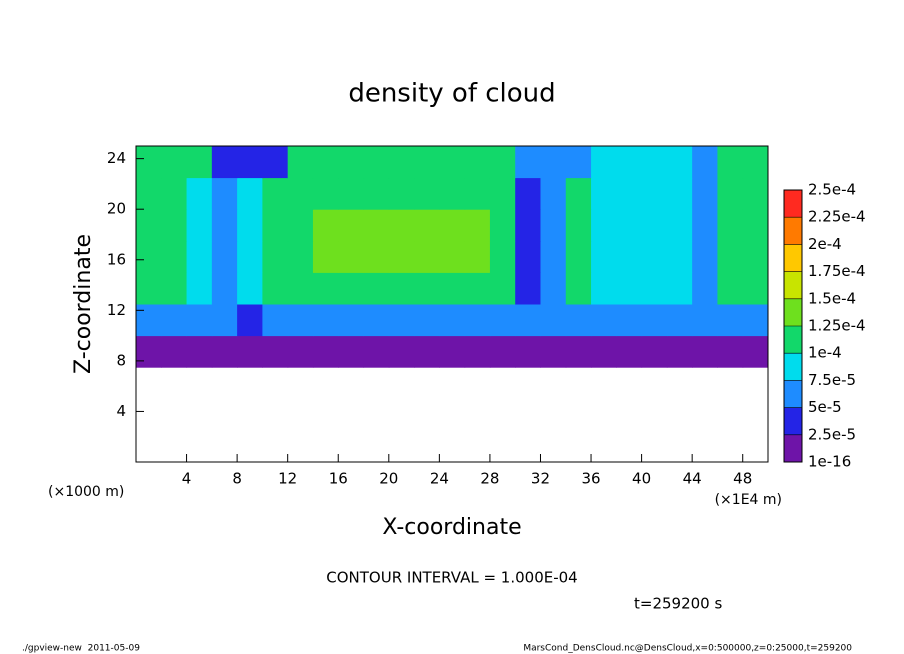  I want to click on x-tick-label: 36, so click(590, 479).